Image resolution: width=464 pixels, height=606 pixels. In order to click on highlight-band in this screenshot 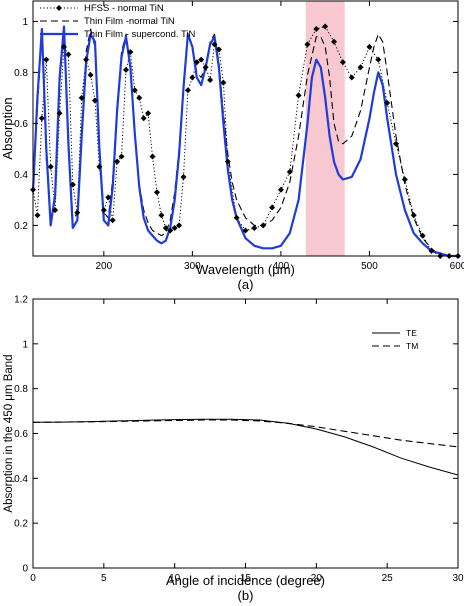, I will do `click(325, 128)`.